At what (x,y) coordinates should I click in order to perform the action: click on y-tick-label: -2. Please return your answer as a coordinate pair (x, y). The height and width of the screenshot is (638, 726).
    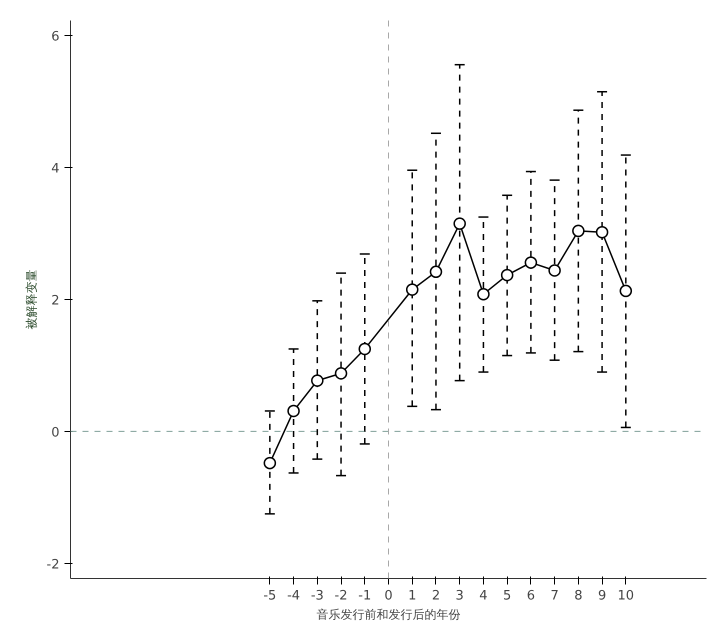
    Looking at the image, I should click on (53, 564).